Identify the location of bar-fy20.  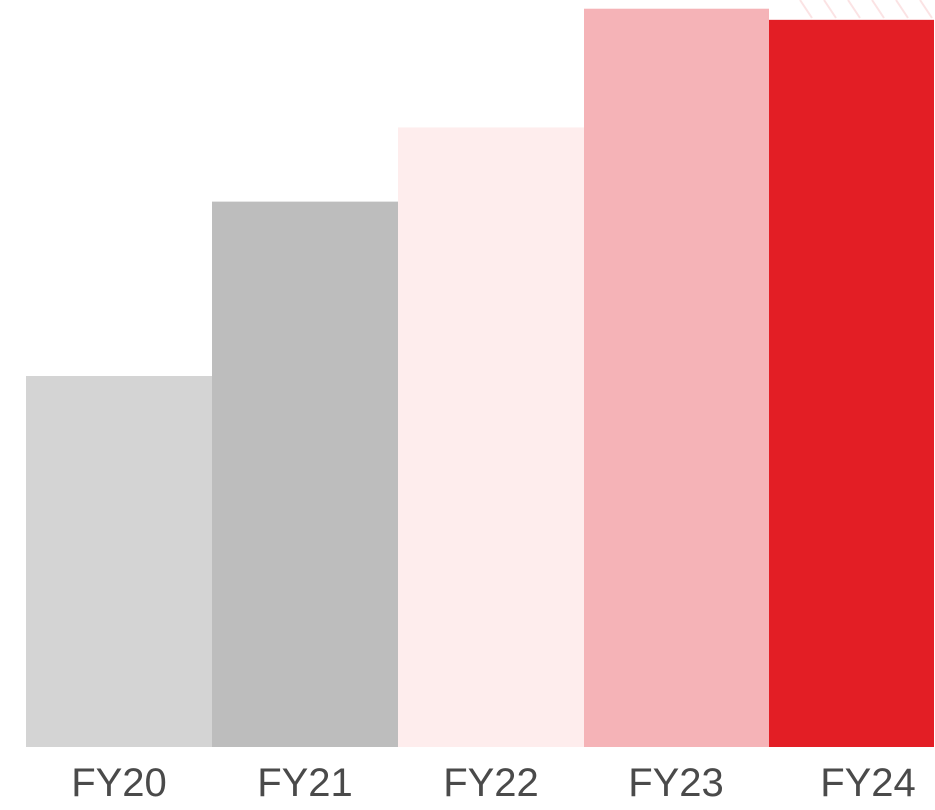
(119, 561).